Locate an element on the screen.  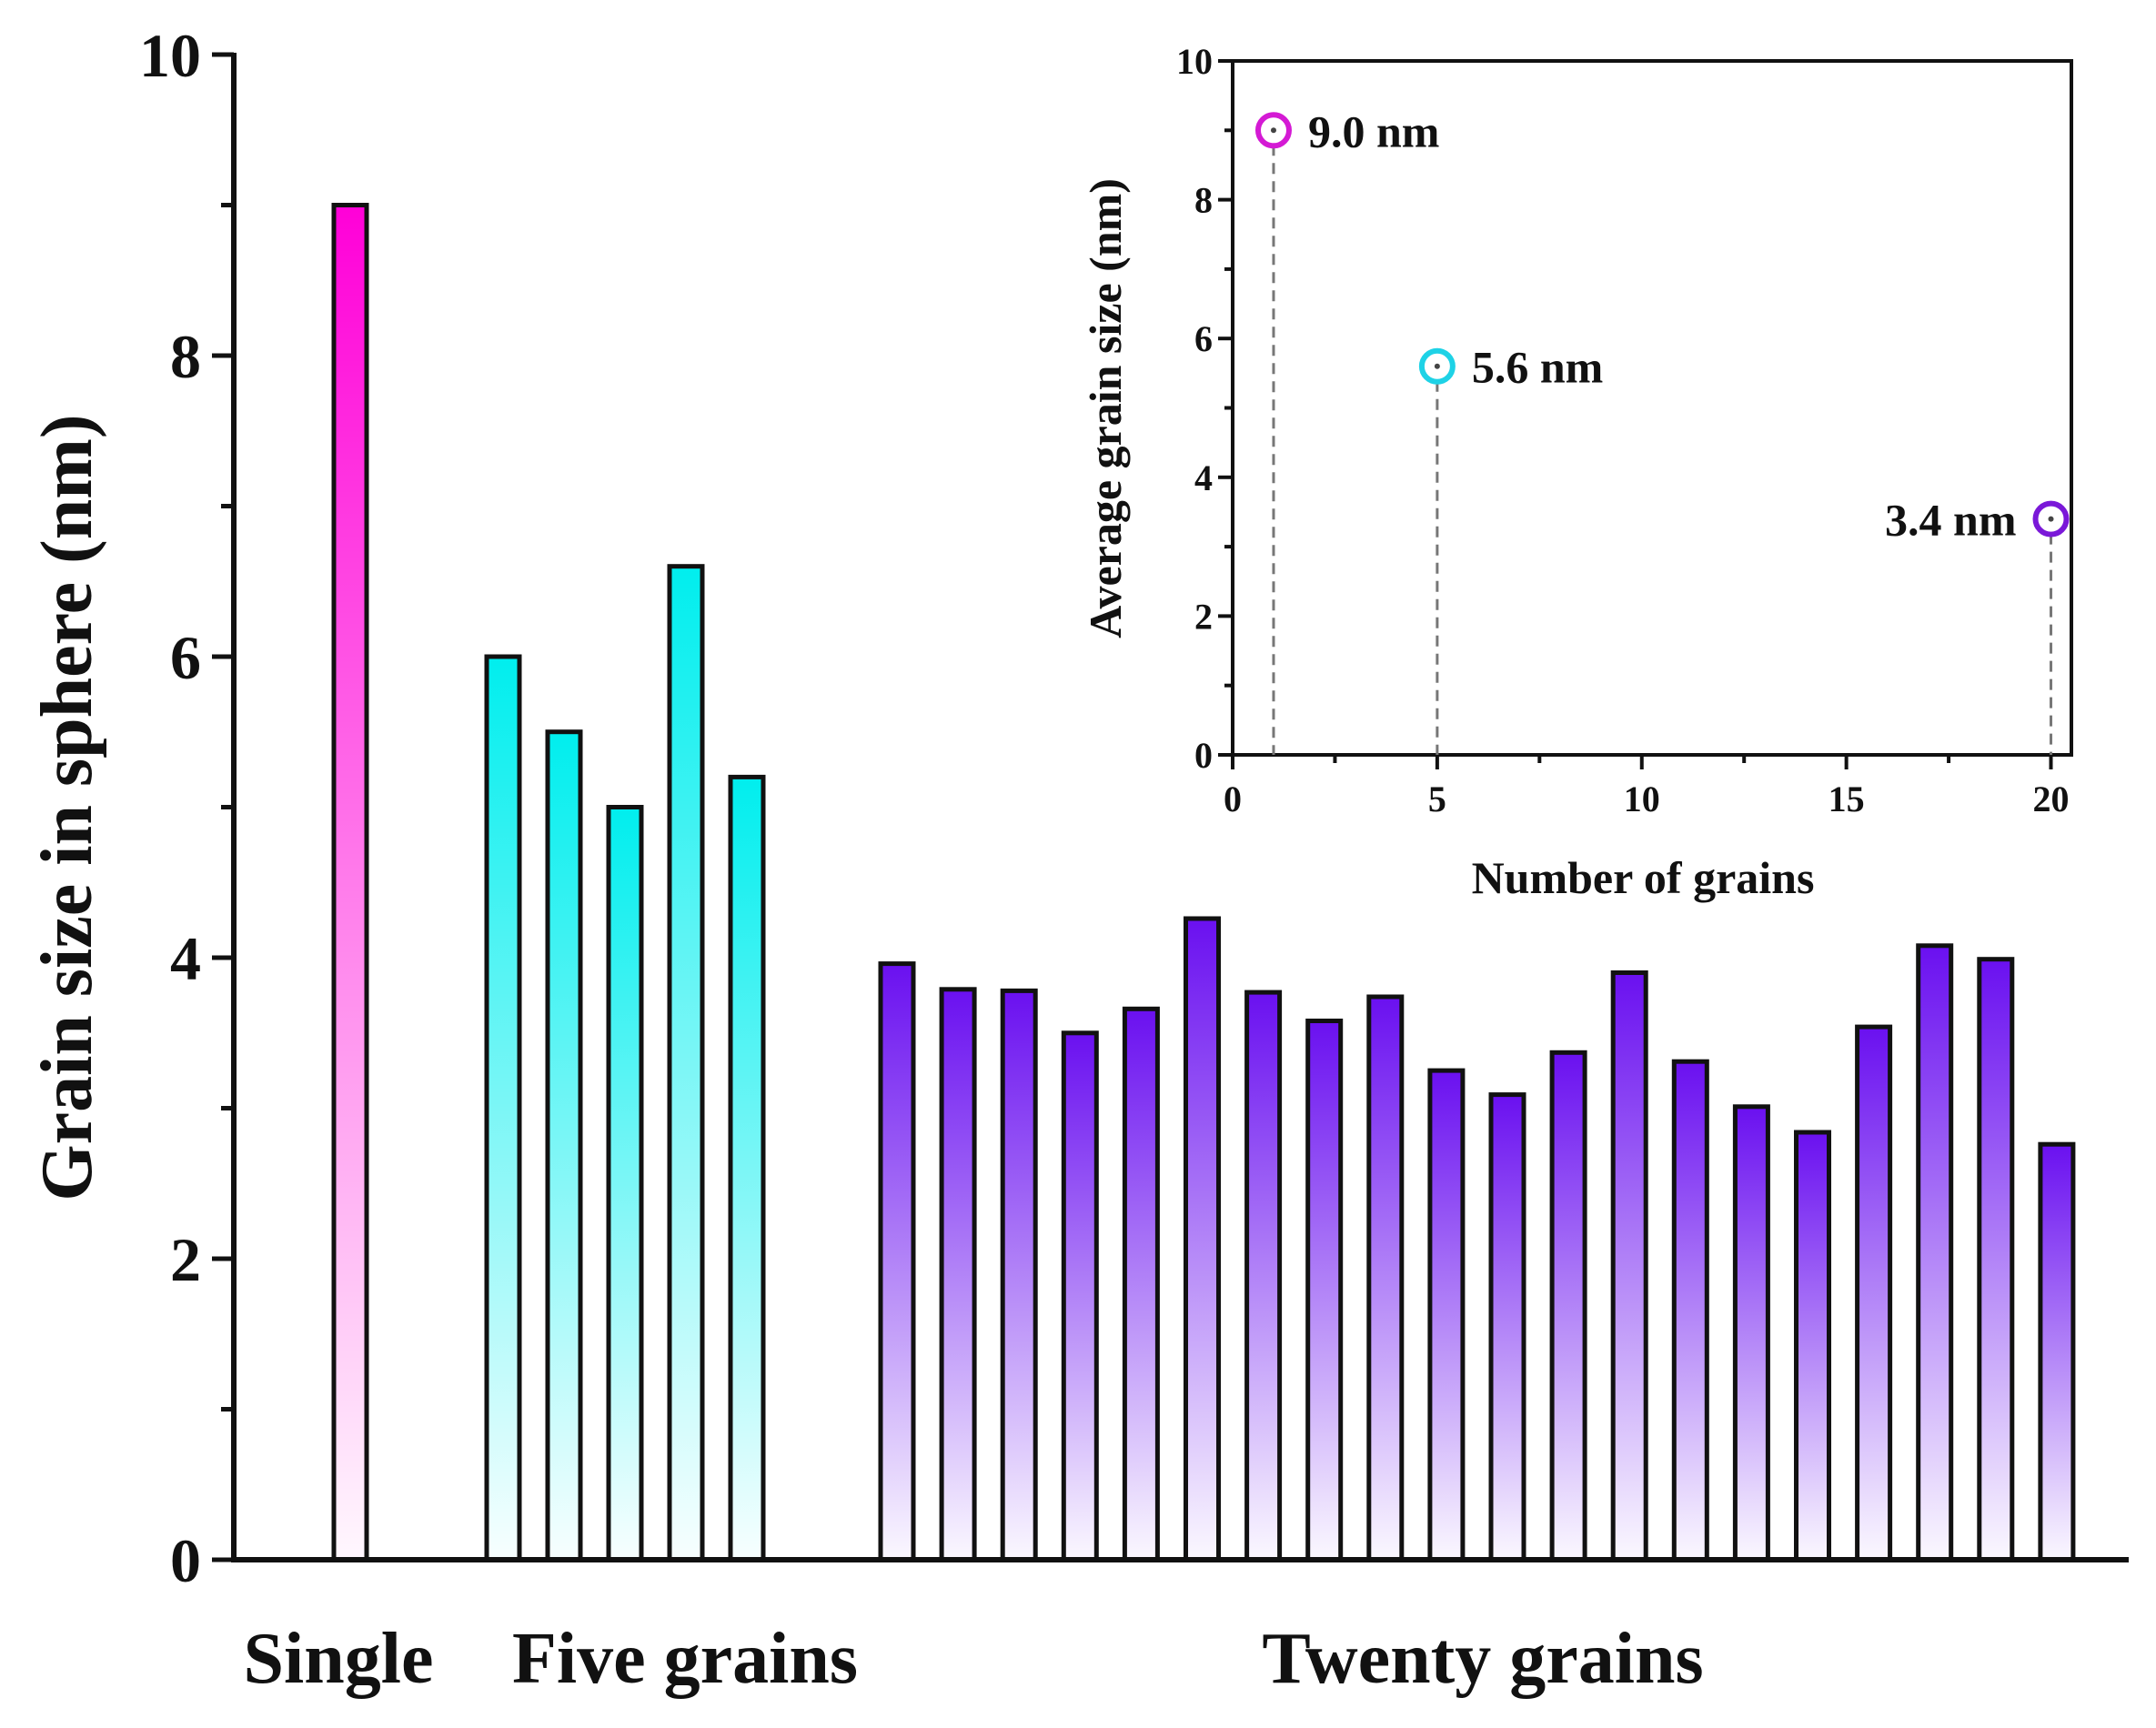
group-label-five: Five grains is located at coordinates (685, 1659).